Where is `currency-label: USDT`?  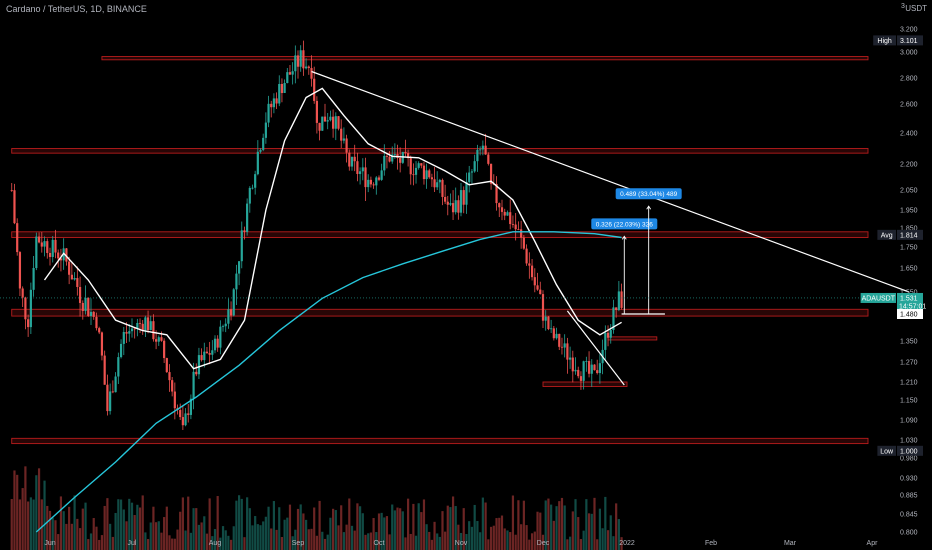
currency-label: USDT is located at coordinates (916, 8).